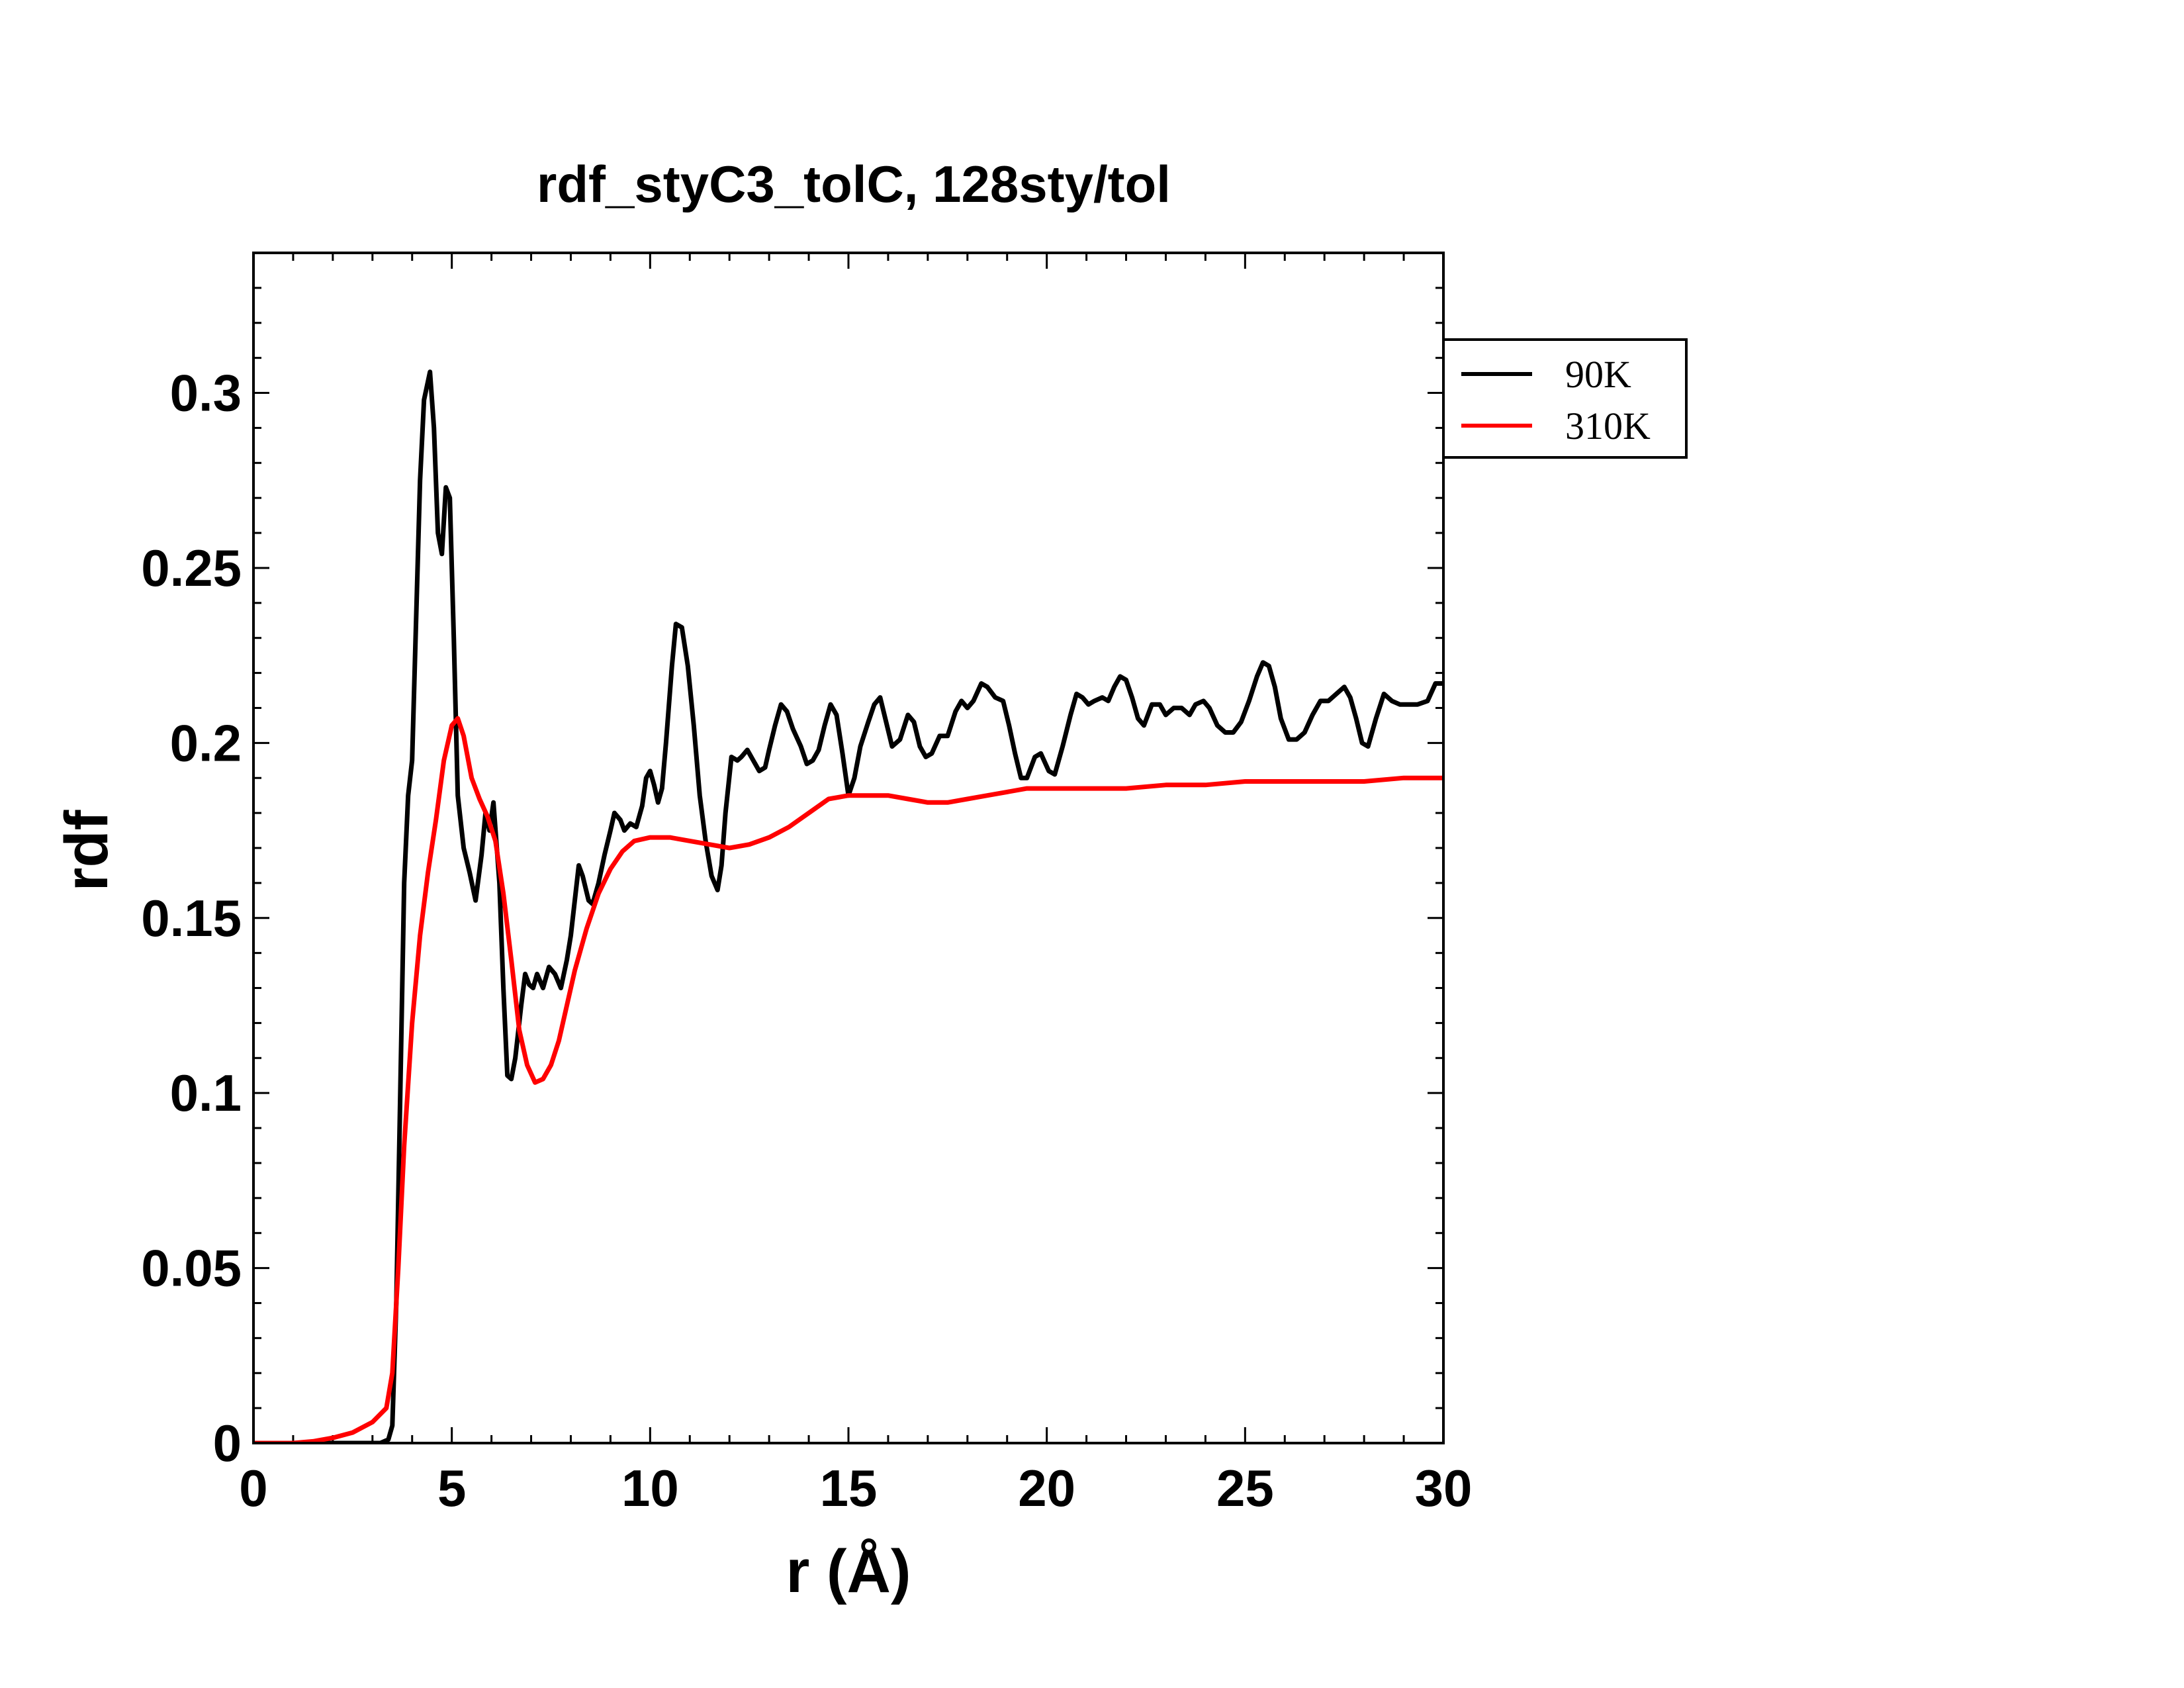 The width and height of the screenshot is (2184, 1688). Describe the element at coordinates (206, 393) in the screenshot. I see `y-tick-label: 0.3` at that location.